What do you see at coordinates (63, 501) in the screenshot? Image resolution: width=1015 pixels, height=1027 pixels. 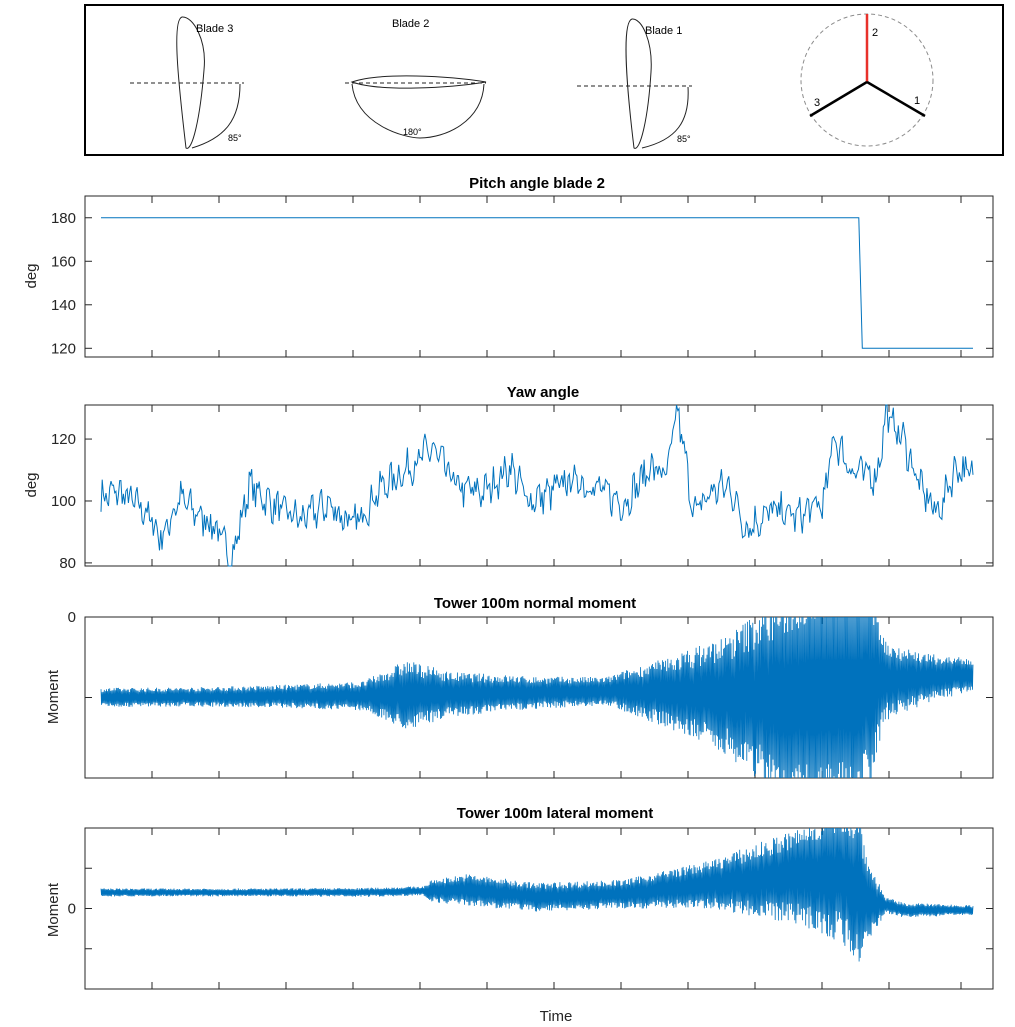 I see `y-tick-label: 100` at bounding box center [63, 501].